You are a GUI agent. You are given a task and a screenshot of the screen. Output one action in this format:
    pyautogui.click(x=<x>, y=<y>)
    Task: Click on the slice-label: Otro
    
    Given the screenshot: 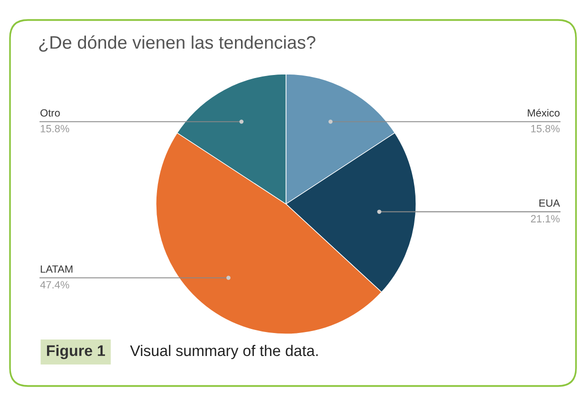 What is the action you would take?
    pyautogui.click(x=50, y=113)
    